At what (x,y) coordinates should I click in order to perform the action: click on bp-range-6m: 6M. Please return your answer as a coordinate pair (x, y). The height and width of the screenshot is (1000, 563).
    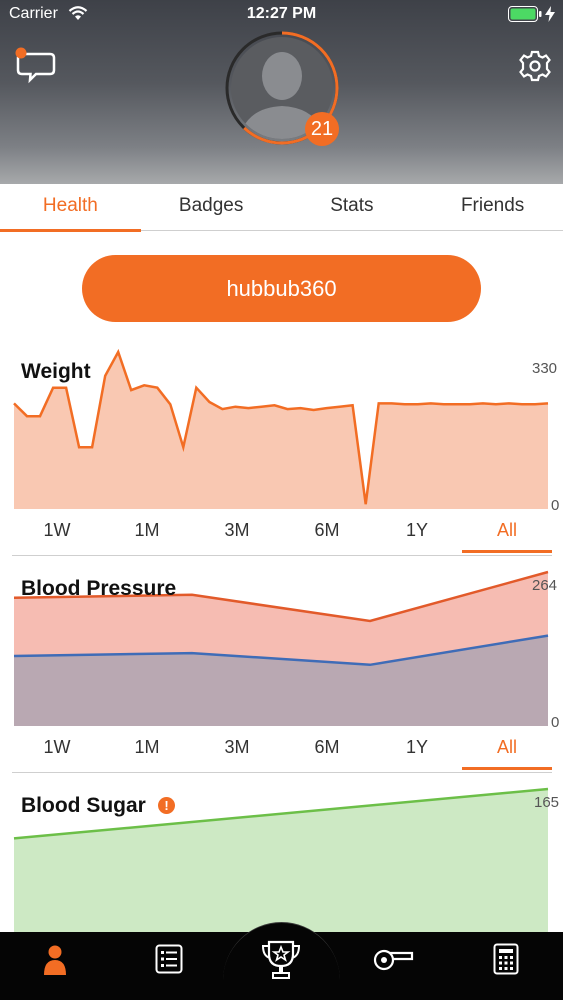
    Looking at the image, I should click on (327, 747).